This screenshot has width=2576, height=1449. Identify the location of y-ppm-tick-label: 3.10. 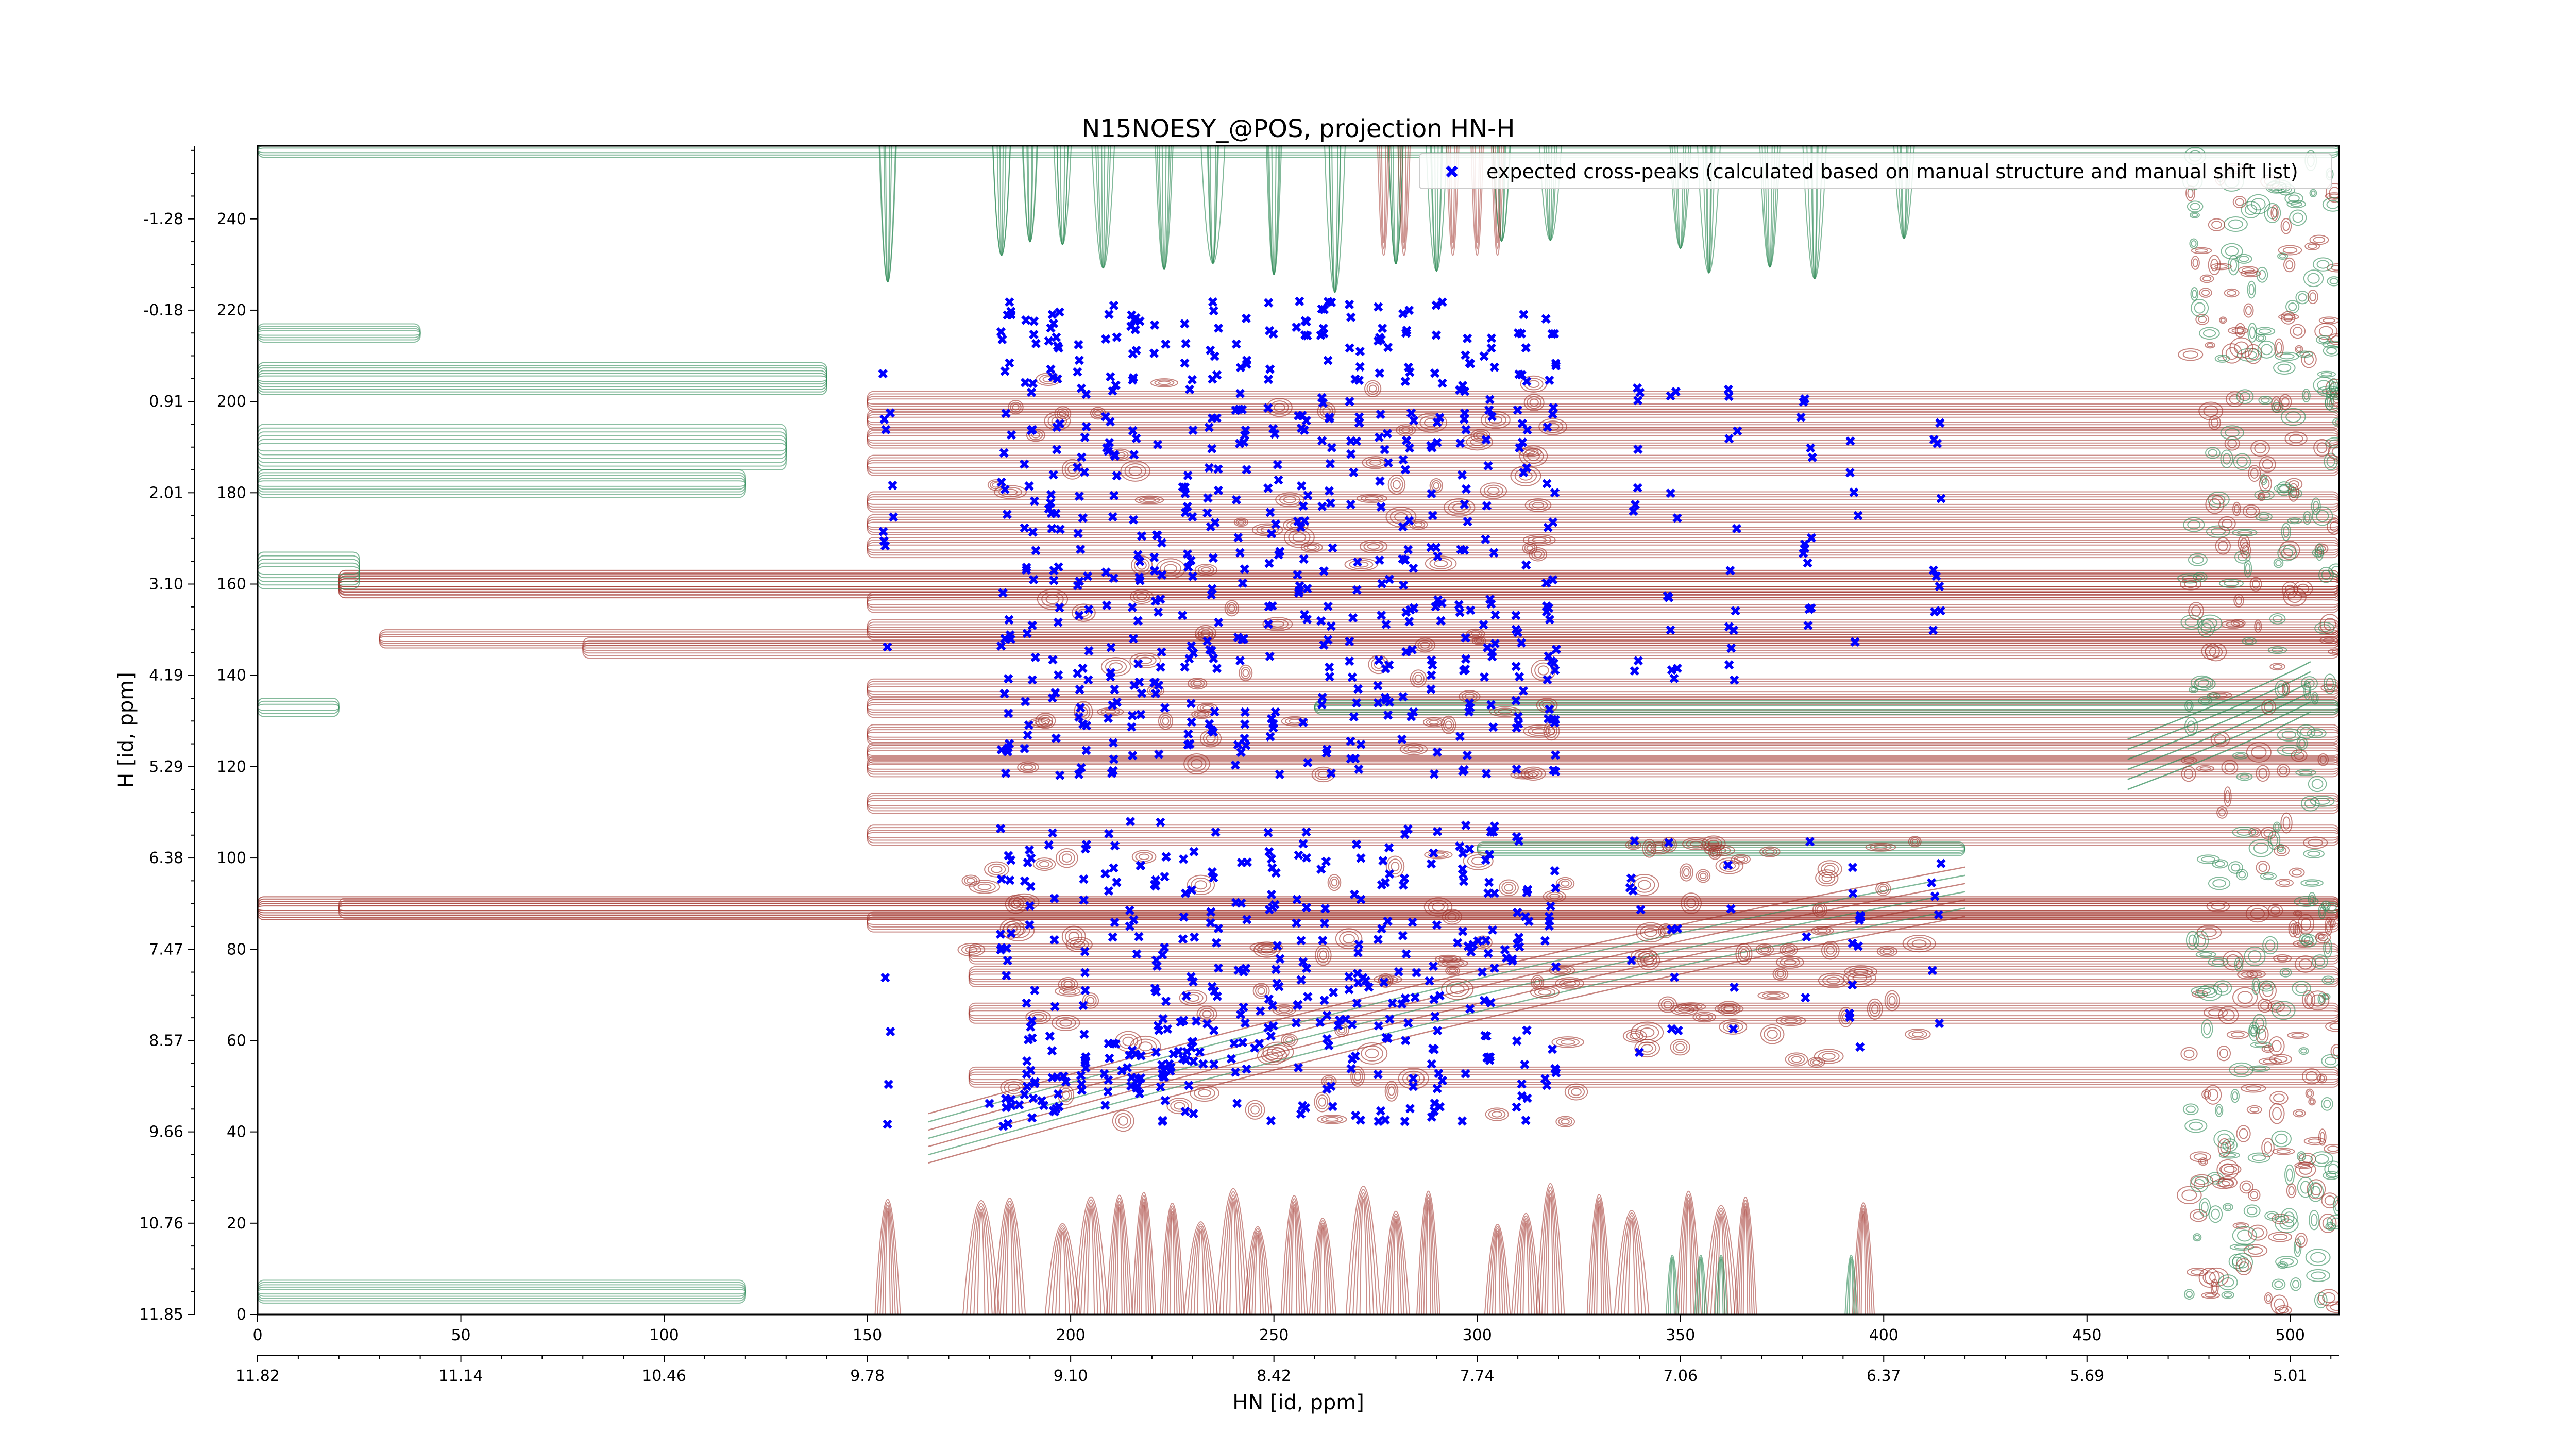
(166, 585).